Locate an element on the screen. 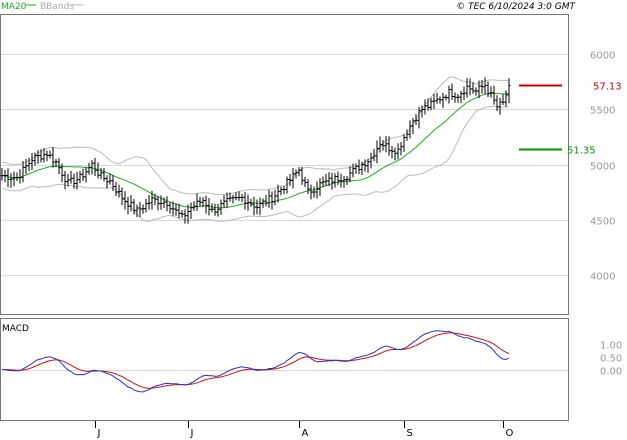  macd-line is located at coordinates (256, 361).